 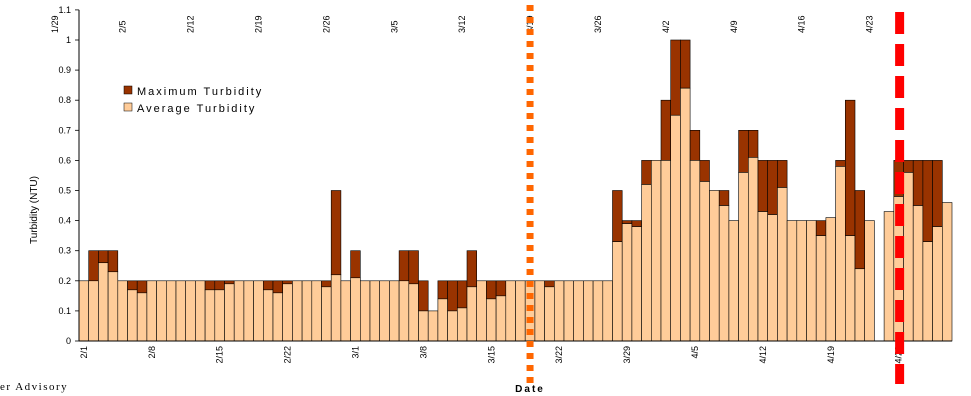 I want to click on y-tick-label: 0, so click(x=68, y=341).